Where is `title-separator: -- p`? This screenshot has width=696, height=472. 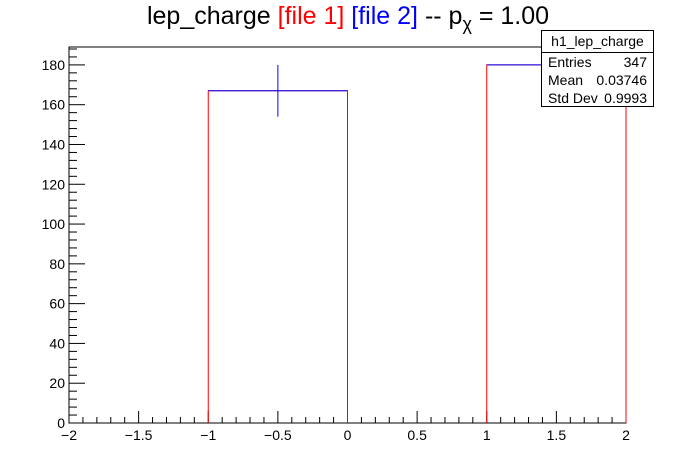 title-separator: -- p is located at coordinates (443, 16).